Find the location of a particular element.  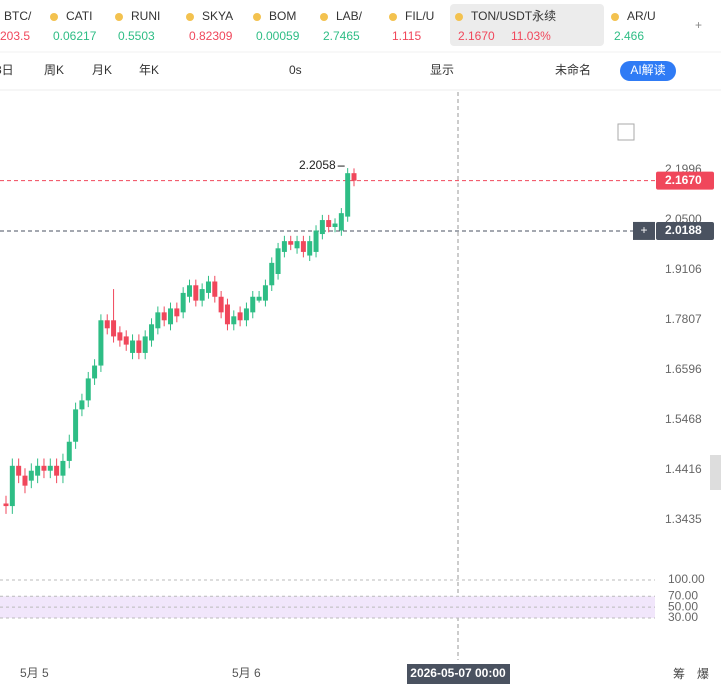

ticker-price: 0.5503 is located at coordinates (136, 36).